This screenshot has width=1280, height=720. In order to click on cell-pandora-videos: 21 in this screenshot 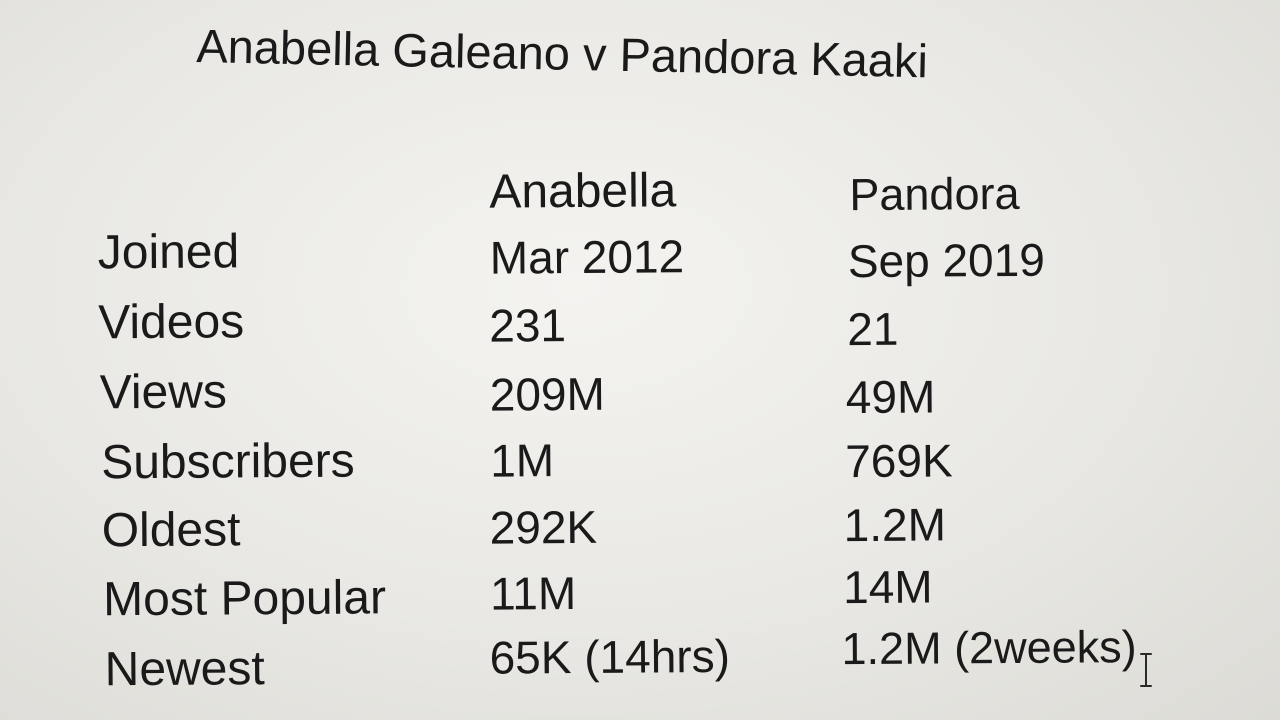, I will do `click(873, 329)`.